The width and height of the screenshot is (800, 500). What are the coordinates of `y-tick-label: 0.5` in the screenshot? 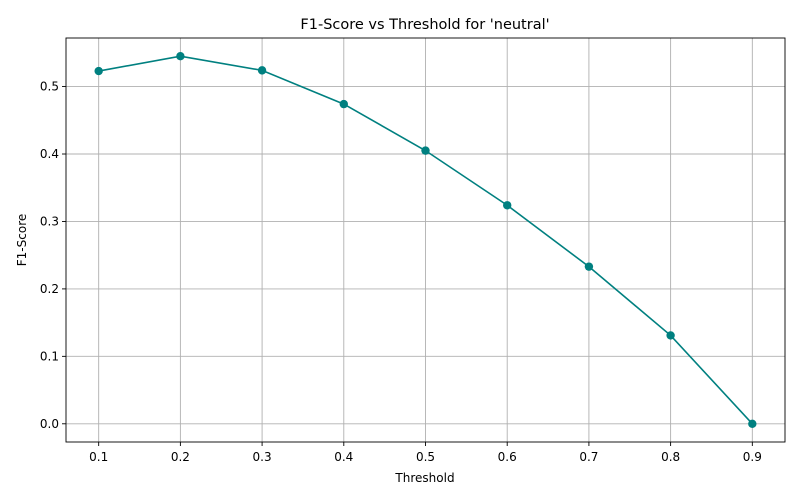 It's located at (49, 87).